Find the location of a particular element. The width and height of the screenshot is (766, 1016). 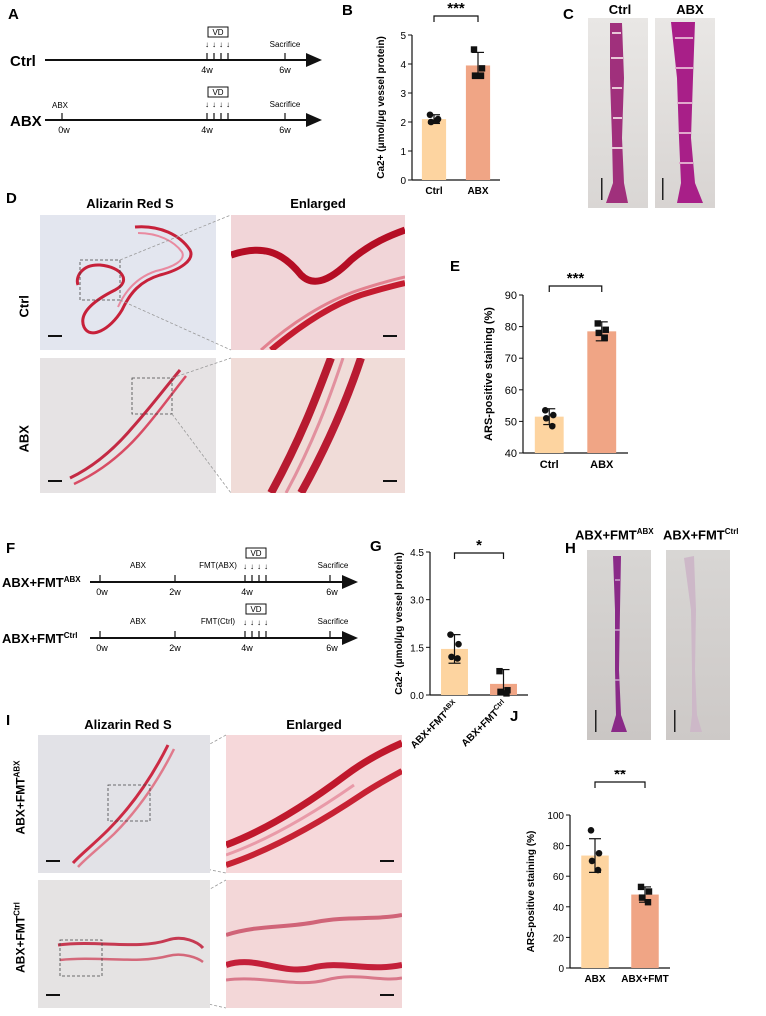

y-tick-label: 1 is located at coordinates (403, 152).